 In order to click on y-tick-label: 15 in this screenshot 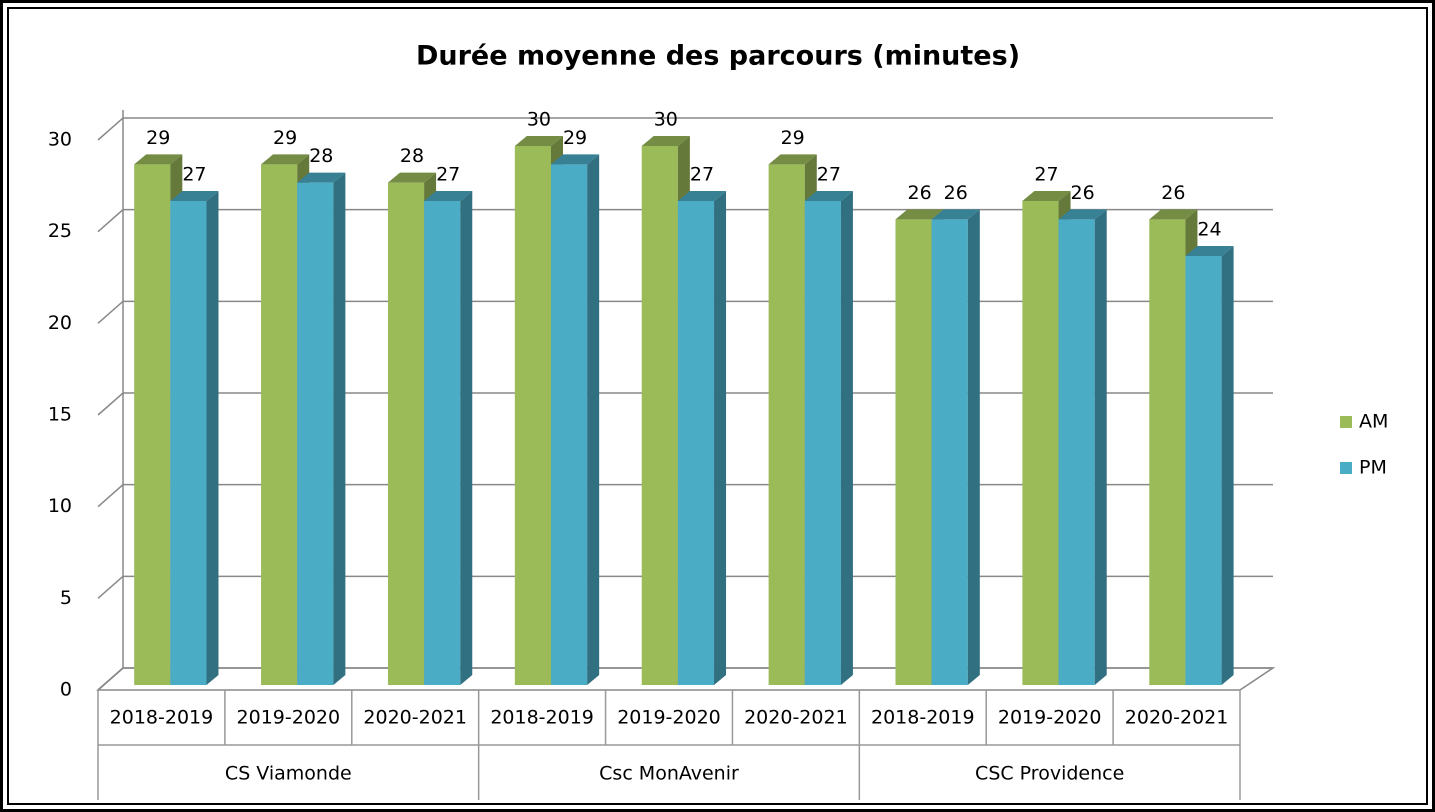, I will do `click(60, 415)`.